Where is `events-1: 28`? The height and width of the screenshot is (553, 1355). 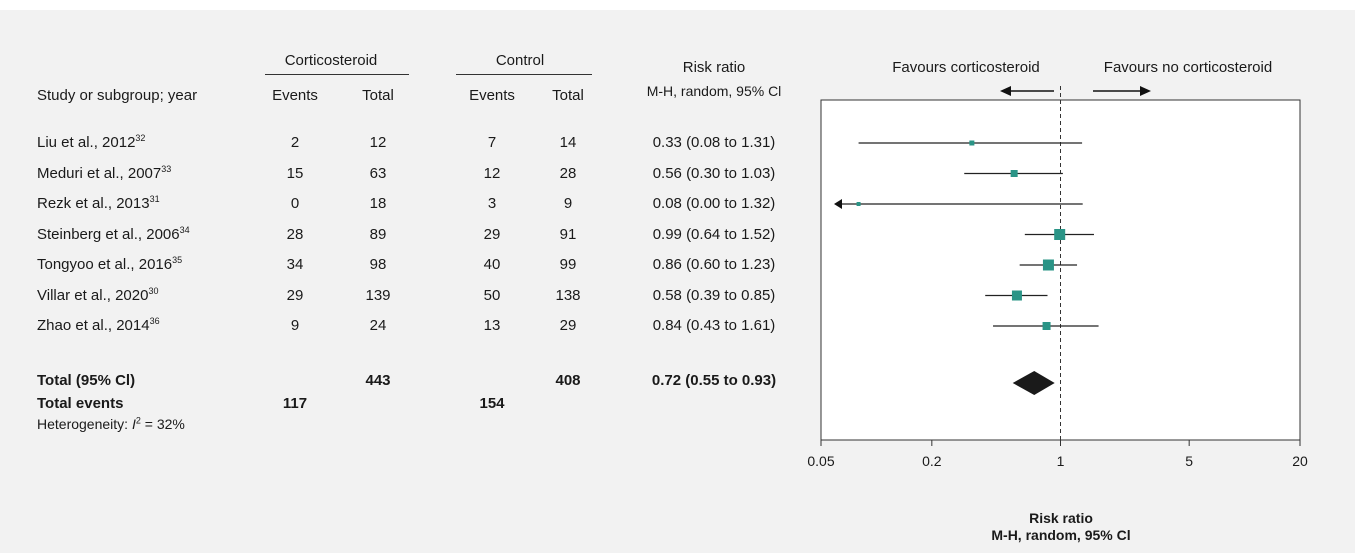
events-1: 28 is located at coordinates (295, 234).